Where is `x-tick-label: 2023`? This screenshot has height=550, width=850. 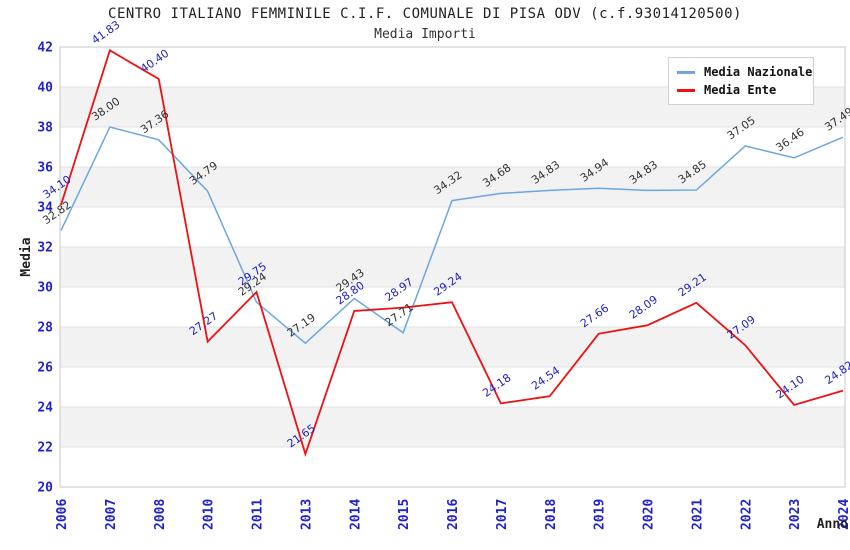
x-tick-label: 2023 is located at coordinates (795, 514).